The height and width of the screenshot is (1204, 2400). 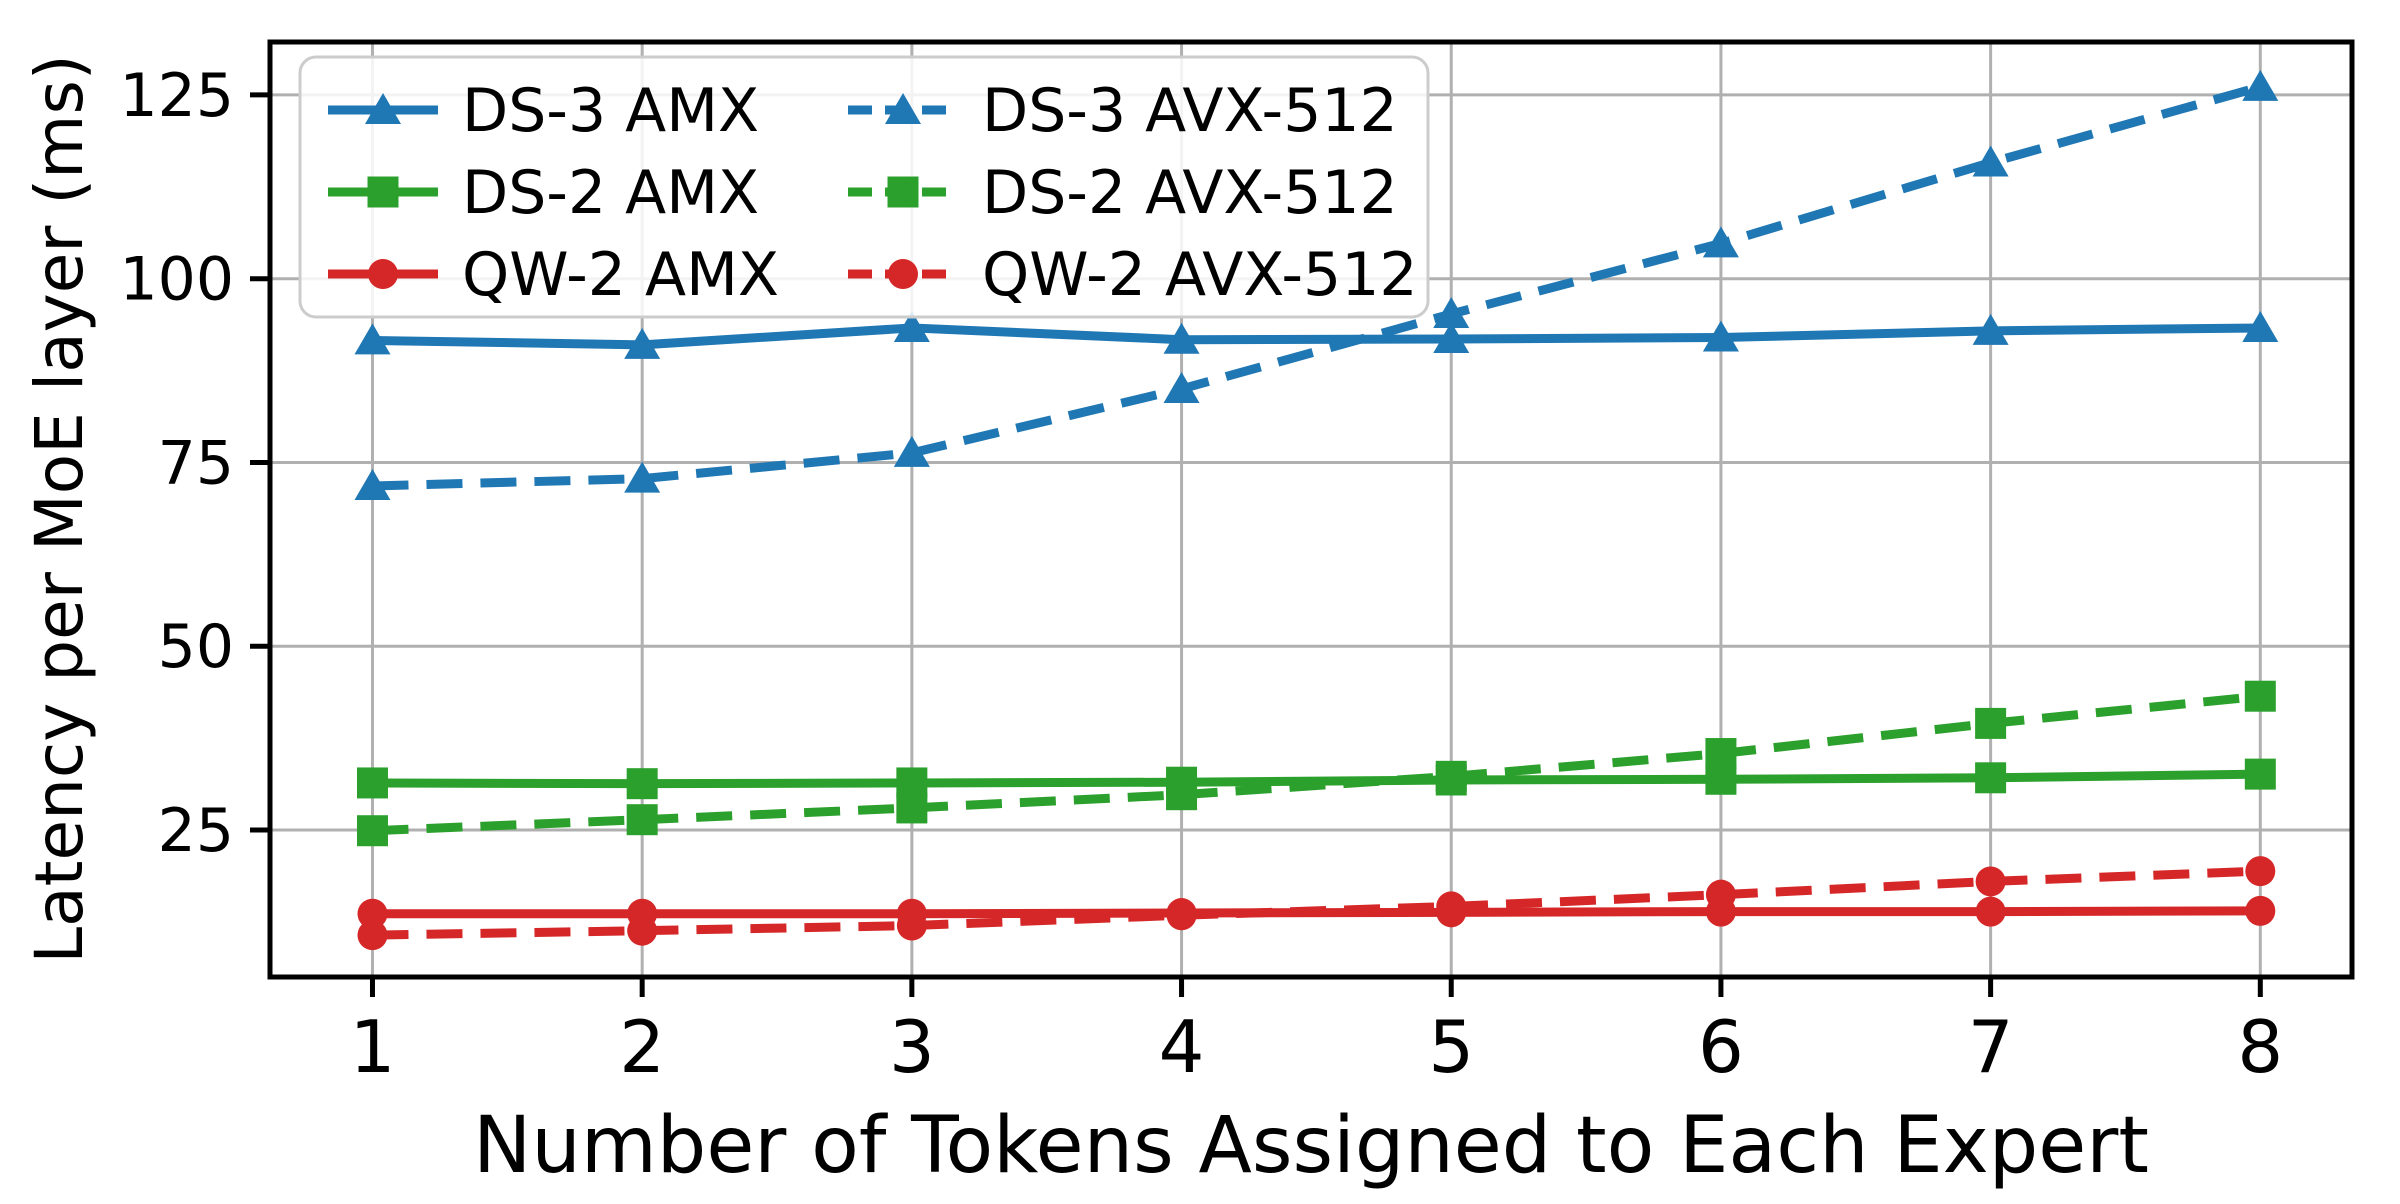 What do you see at coordinates (620, 275) in the screenshot?
I see `legend-label-qw-2-amx: QW-2 AMX` at bounding box center [620, 275].